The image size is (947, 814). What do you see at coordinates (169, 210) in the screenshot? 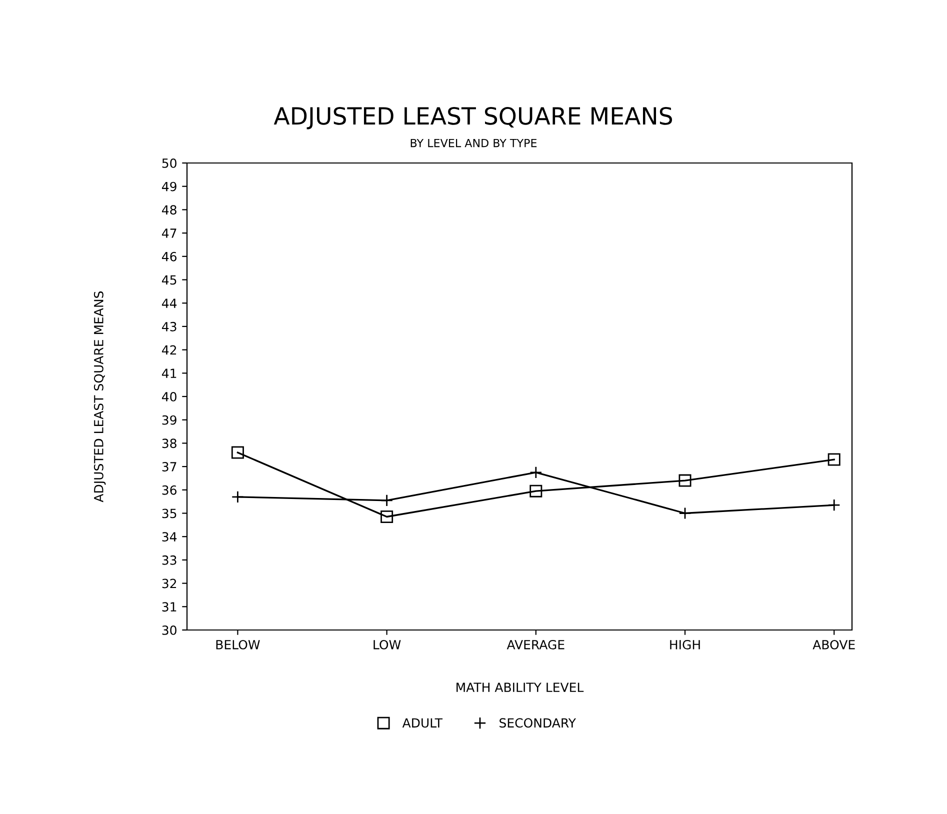
I see `y-tick-label: 48` at bounding box center [169, 210].